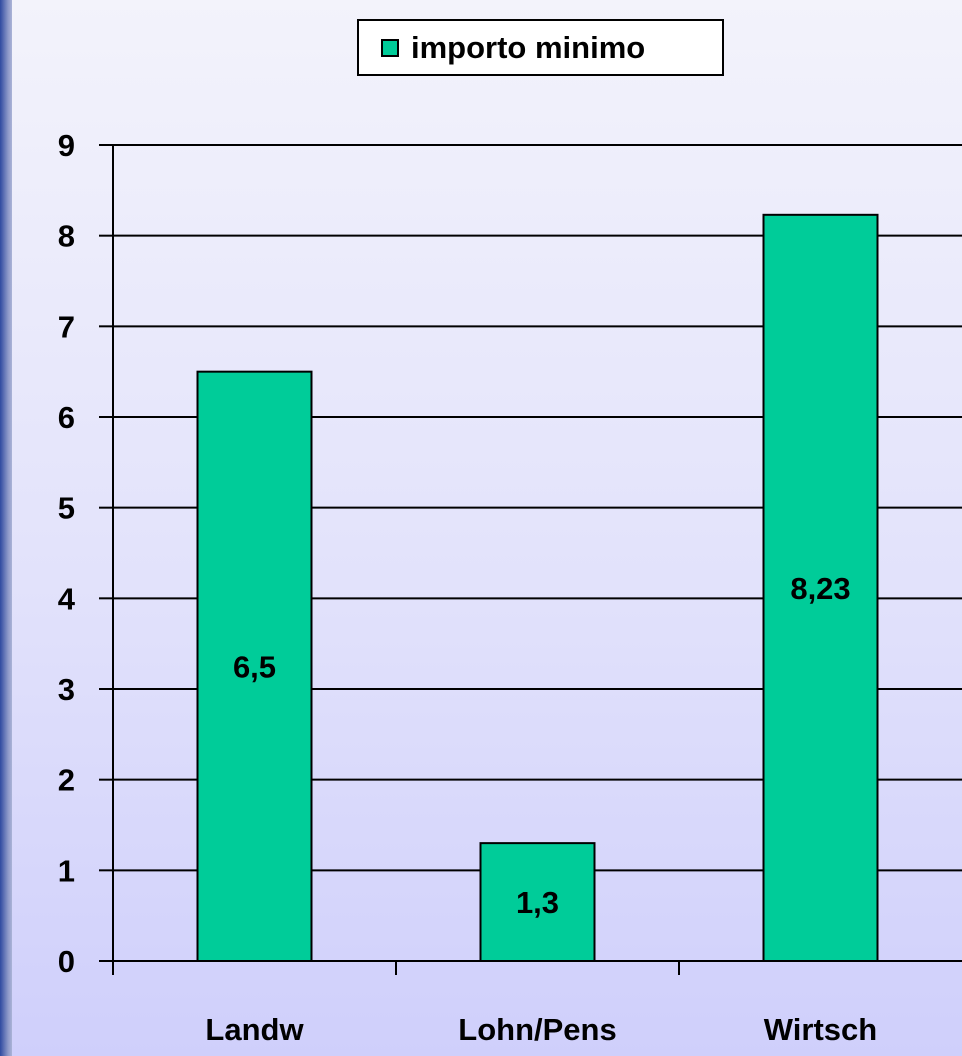  I want to click on y-tick-label: 9, so click(66, 145).